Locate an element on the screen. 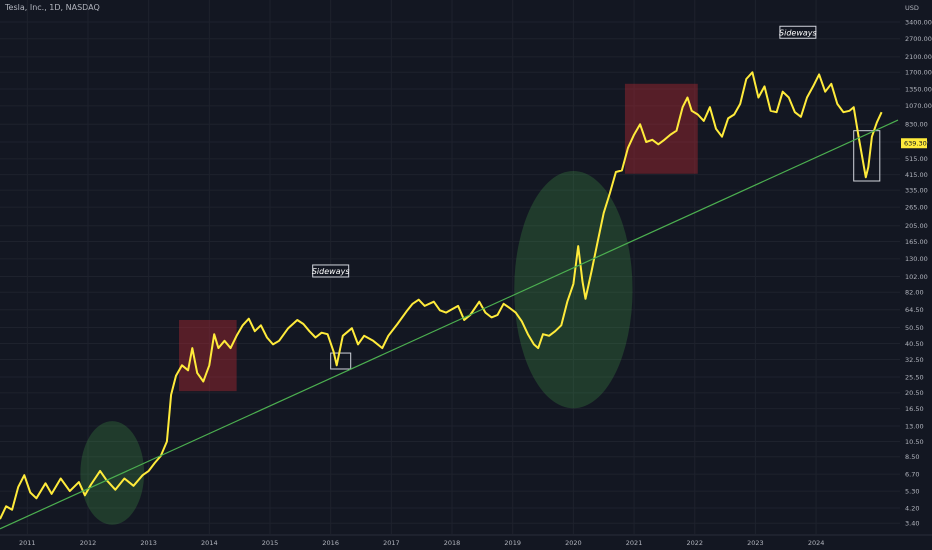 This screenshot has height=550, width=932. price-tick-label: 4.20 is located at coordinates (912, 508).